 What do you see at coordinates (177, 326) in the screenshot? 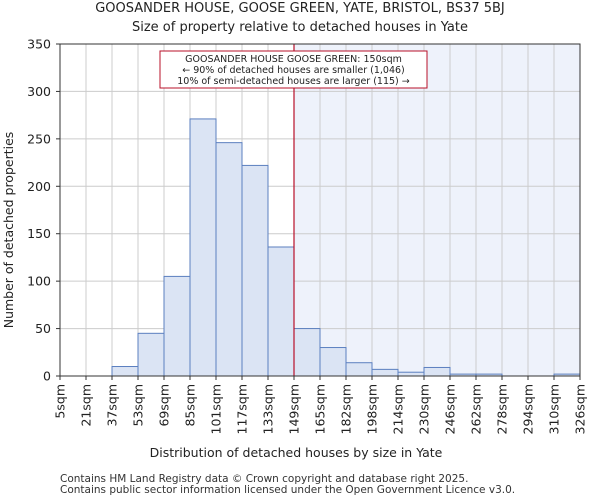
I see `bar-69sqm` at bounding box center [177, 326].